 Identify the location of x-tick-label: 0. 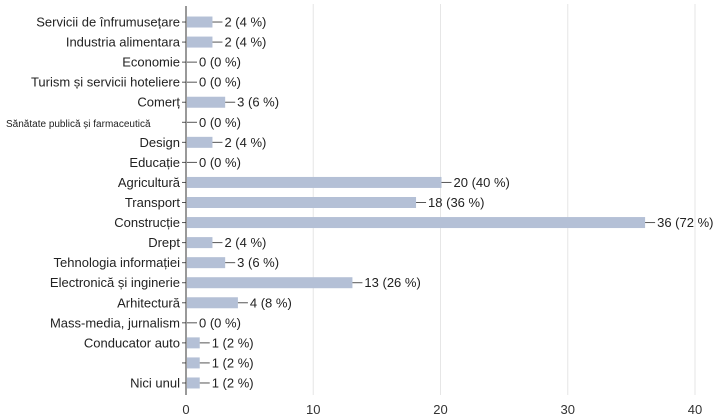
(185, 409).